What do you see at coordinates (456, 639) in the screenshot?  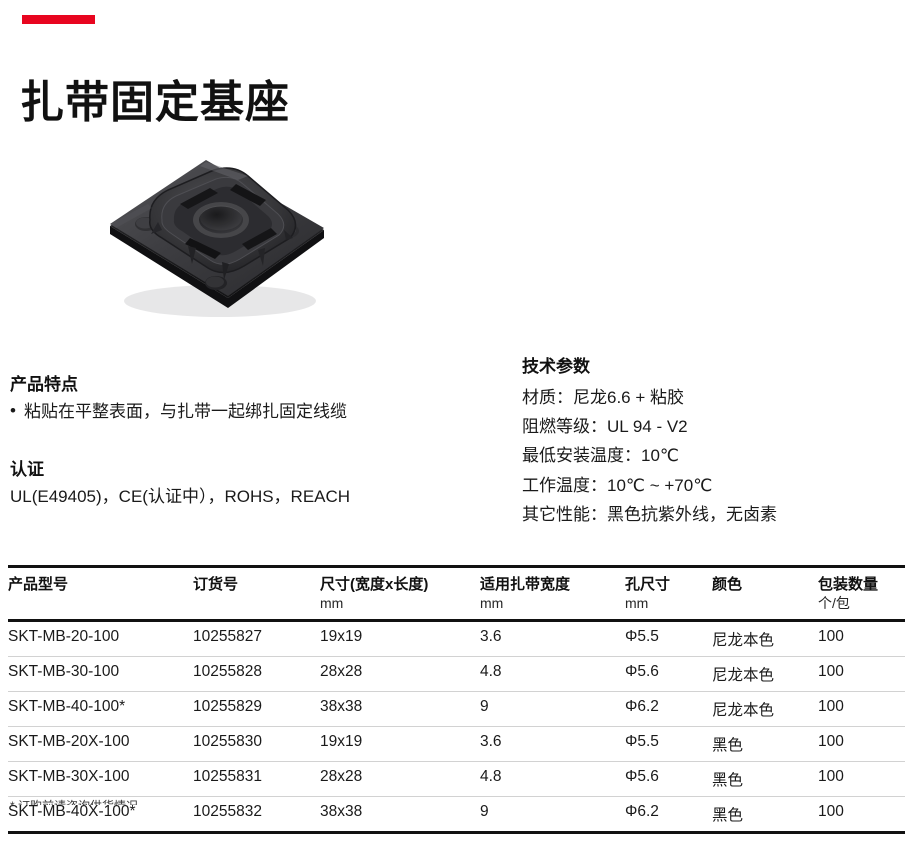 I see `table-row: SKT-MB-20-100 10255827 19x19 3.6 Φ5.5 尼龙本色 100` at bounding box center [456, 639].